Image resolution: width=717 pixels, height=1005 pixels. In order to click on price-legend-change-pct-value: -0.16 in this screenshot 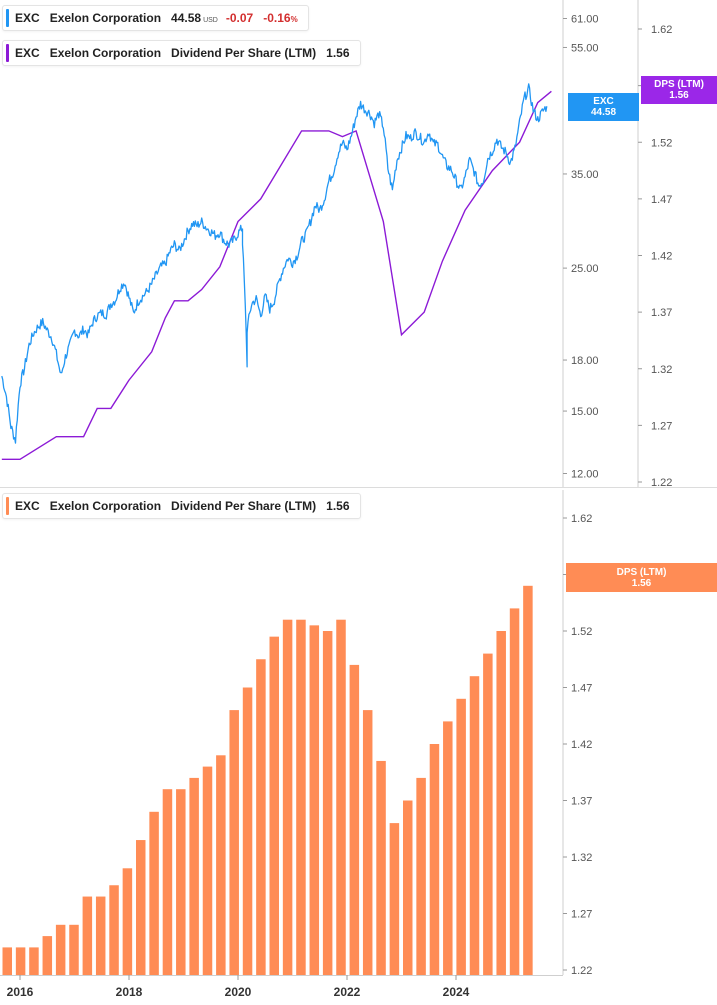, I will do `click(277, 18)`.